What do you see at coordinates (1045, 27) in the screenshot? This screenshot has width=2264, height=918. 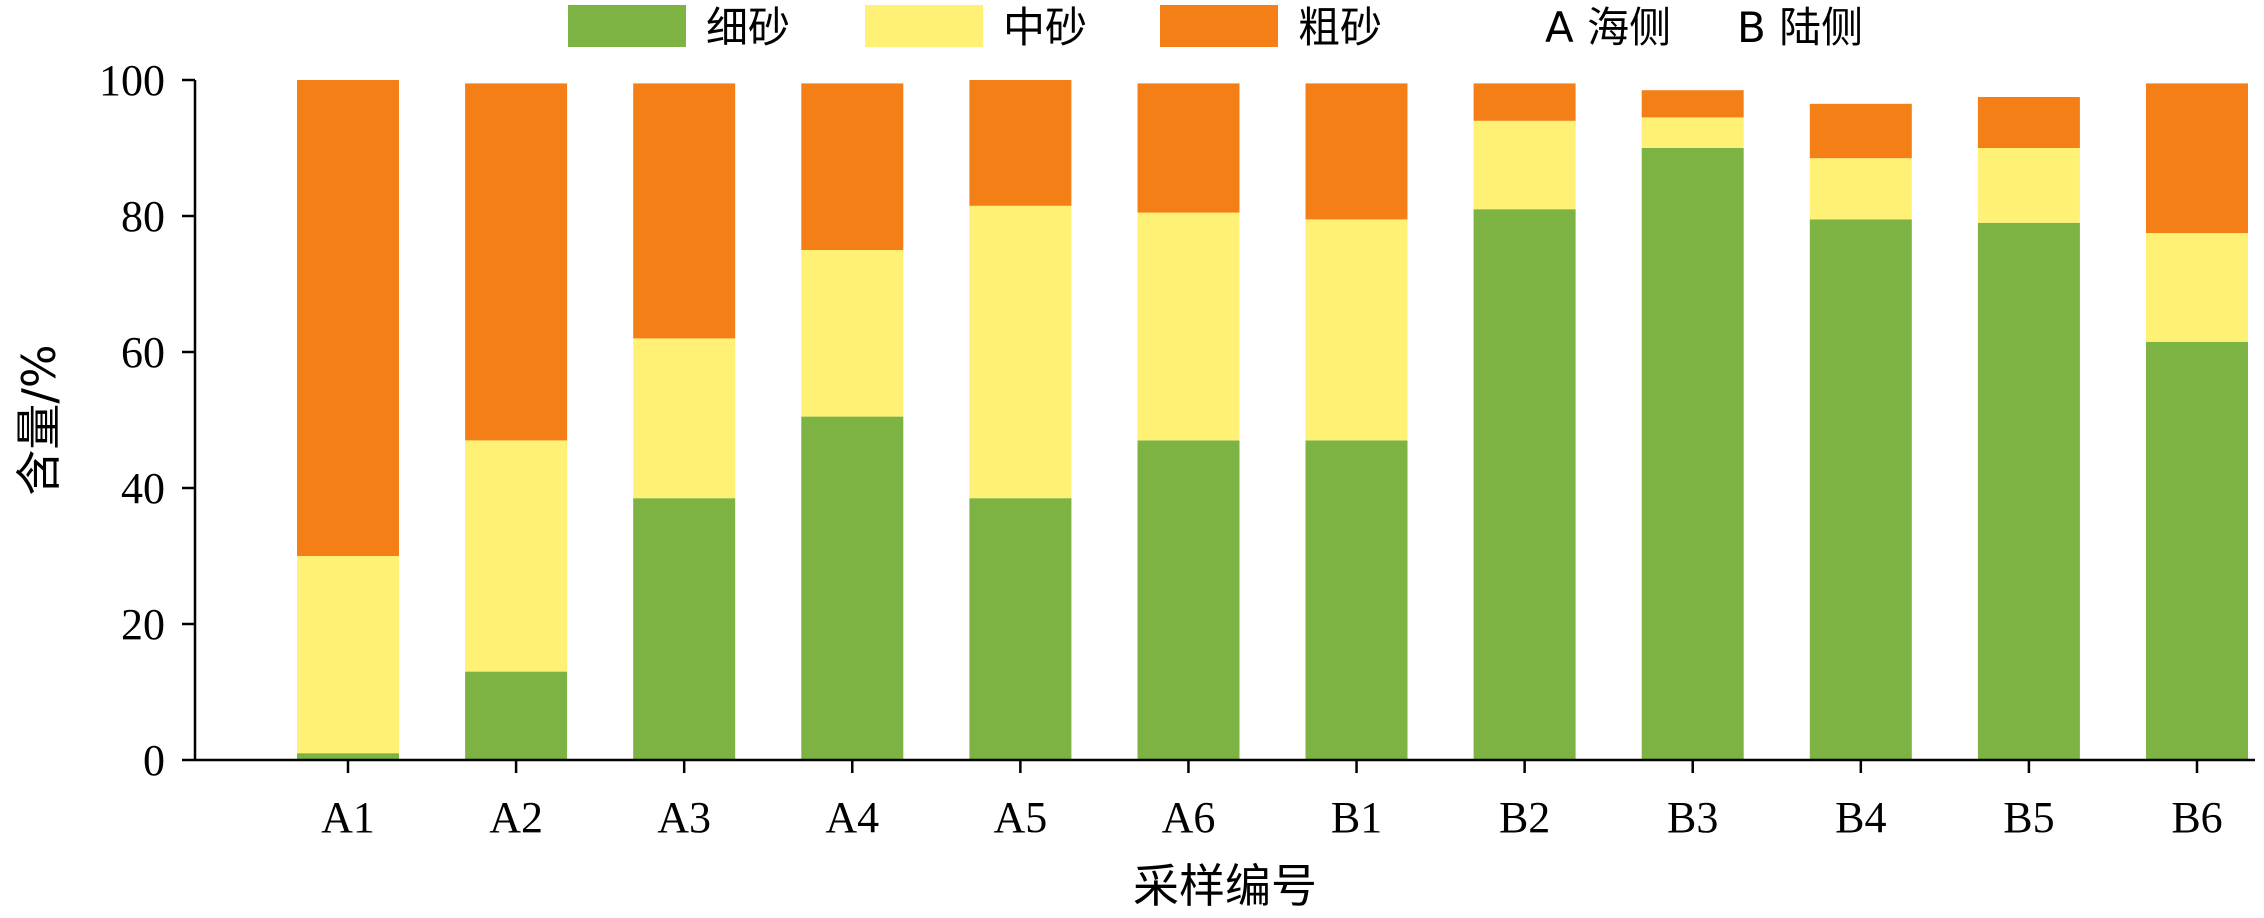 I see `legend-label-1: 中砂` at bounding box center [1045, 27].